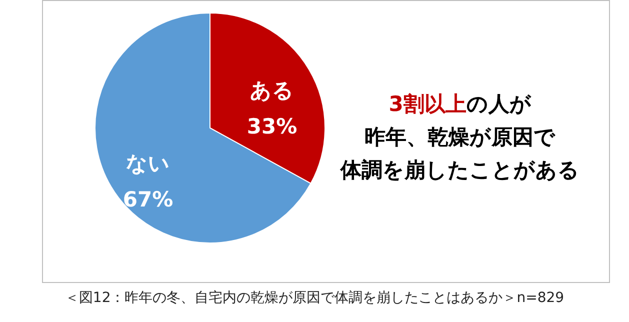 Image resolution: width=629 pixels, height=322 pixels. Describe the element at coordinates (272, 126) in the screenshot. I see `data-label: 33%` at that location.